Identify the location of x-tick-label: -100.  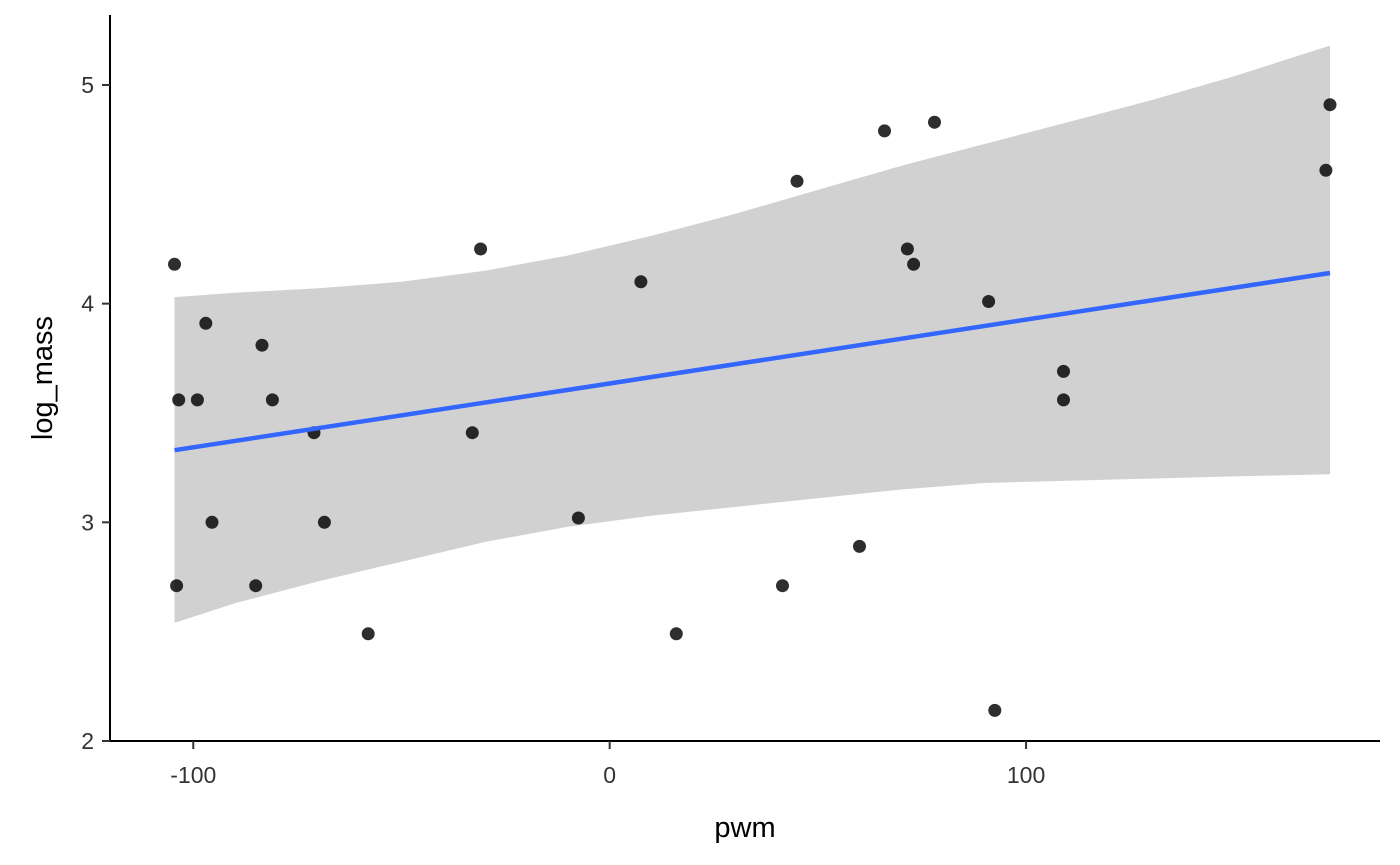
(193, 775).